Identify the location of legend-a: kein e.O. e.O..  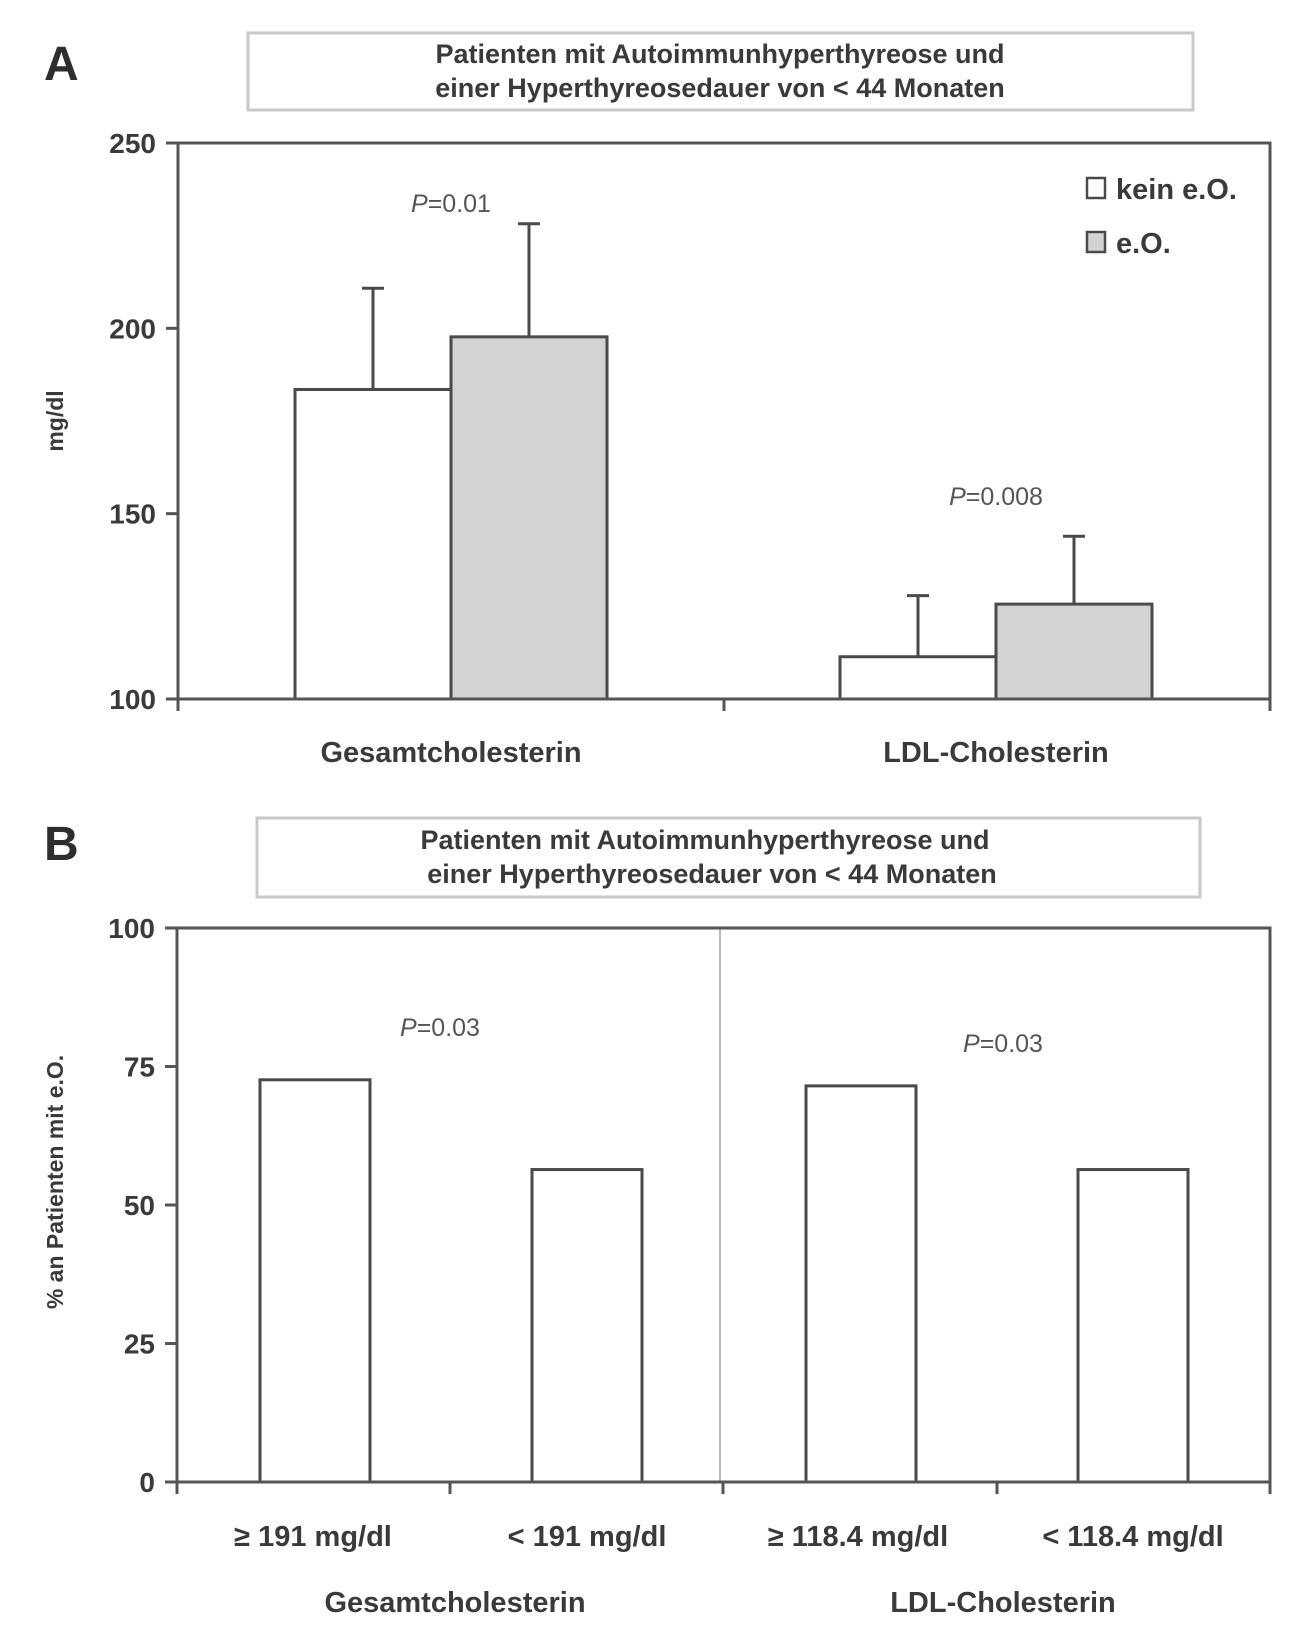
(1161, 217).